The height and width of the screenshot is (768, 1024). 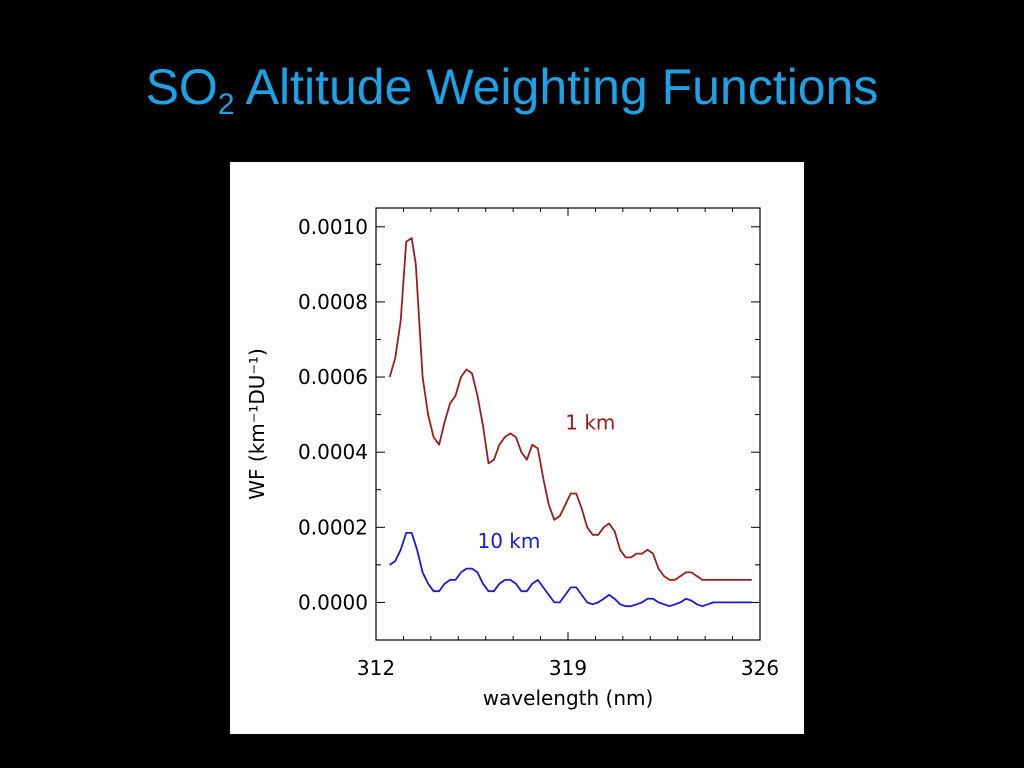 I want to click on y-tick-label: 0.0010, so click(x=333, y=227).